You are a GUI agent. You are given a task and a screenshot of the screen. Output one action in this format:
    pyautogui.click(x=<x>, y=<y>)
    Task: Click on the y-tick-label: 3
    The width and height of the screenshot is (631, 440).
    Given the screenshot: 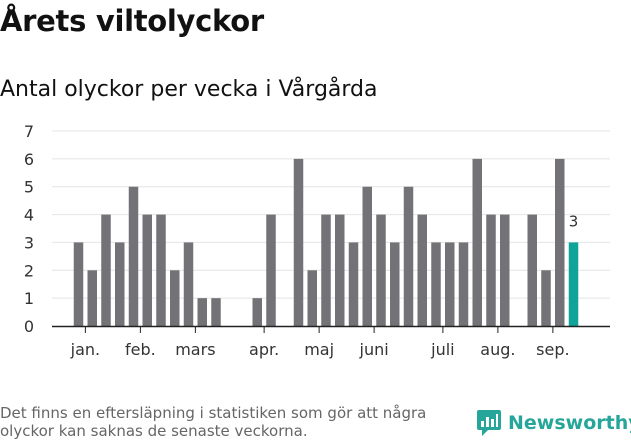 What is the action you would take?
    pyautogui.click(x=29, y=242)
    